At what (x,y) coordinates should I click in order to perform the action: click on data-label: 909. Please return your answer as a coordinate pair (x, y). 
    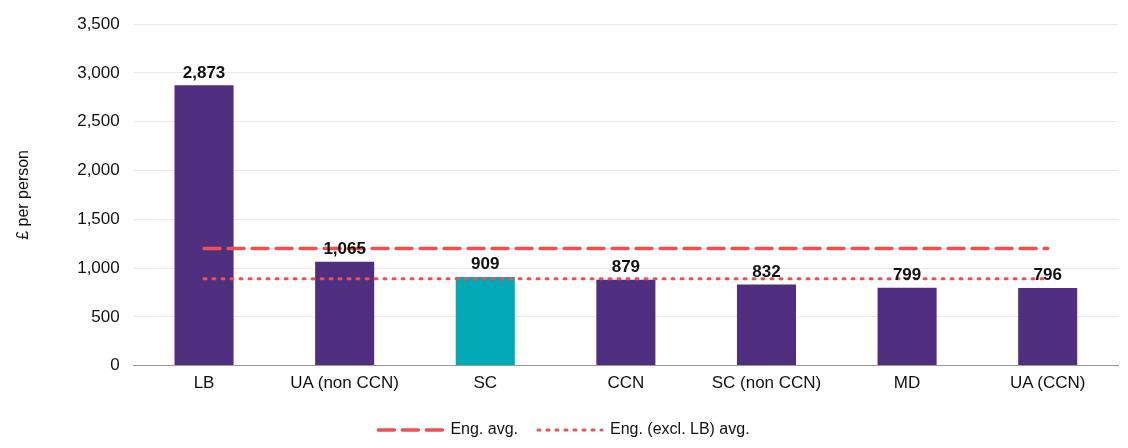
    Looking at the image, I should click on (485, 264).